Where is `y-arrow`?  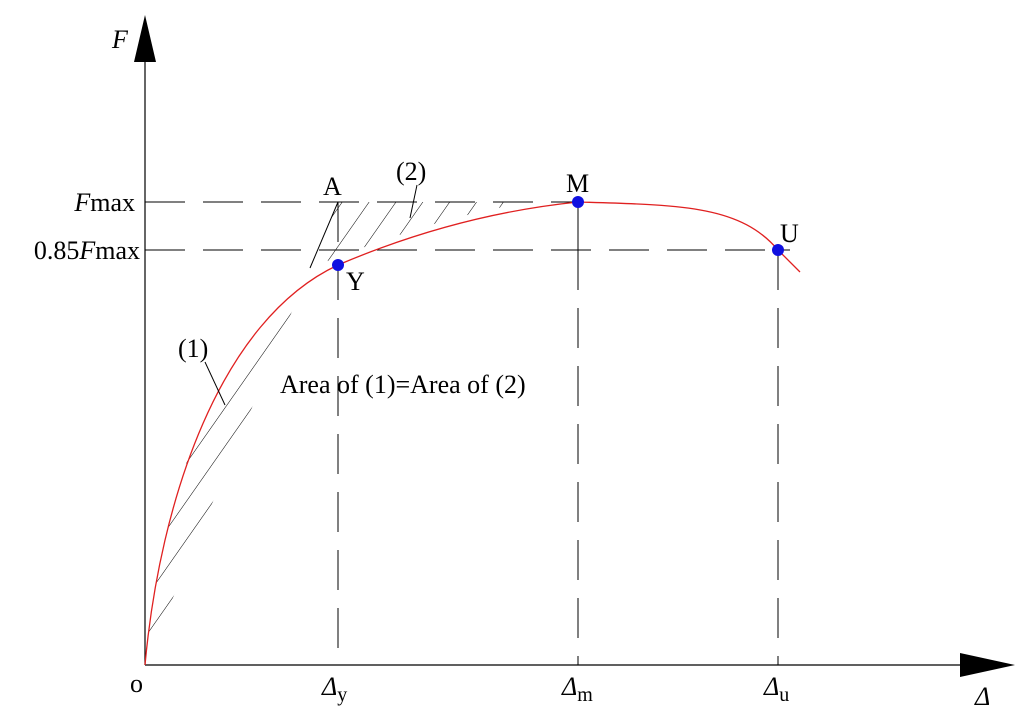
y-arrow is located at coordinates (145, 38).